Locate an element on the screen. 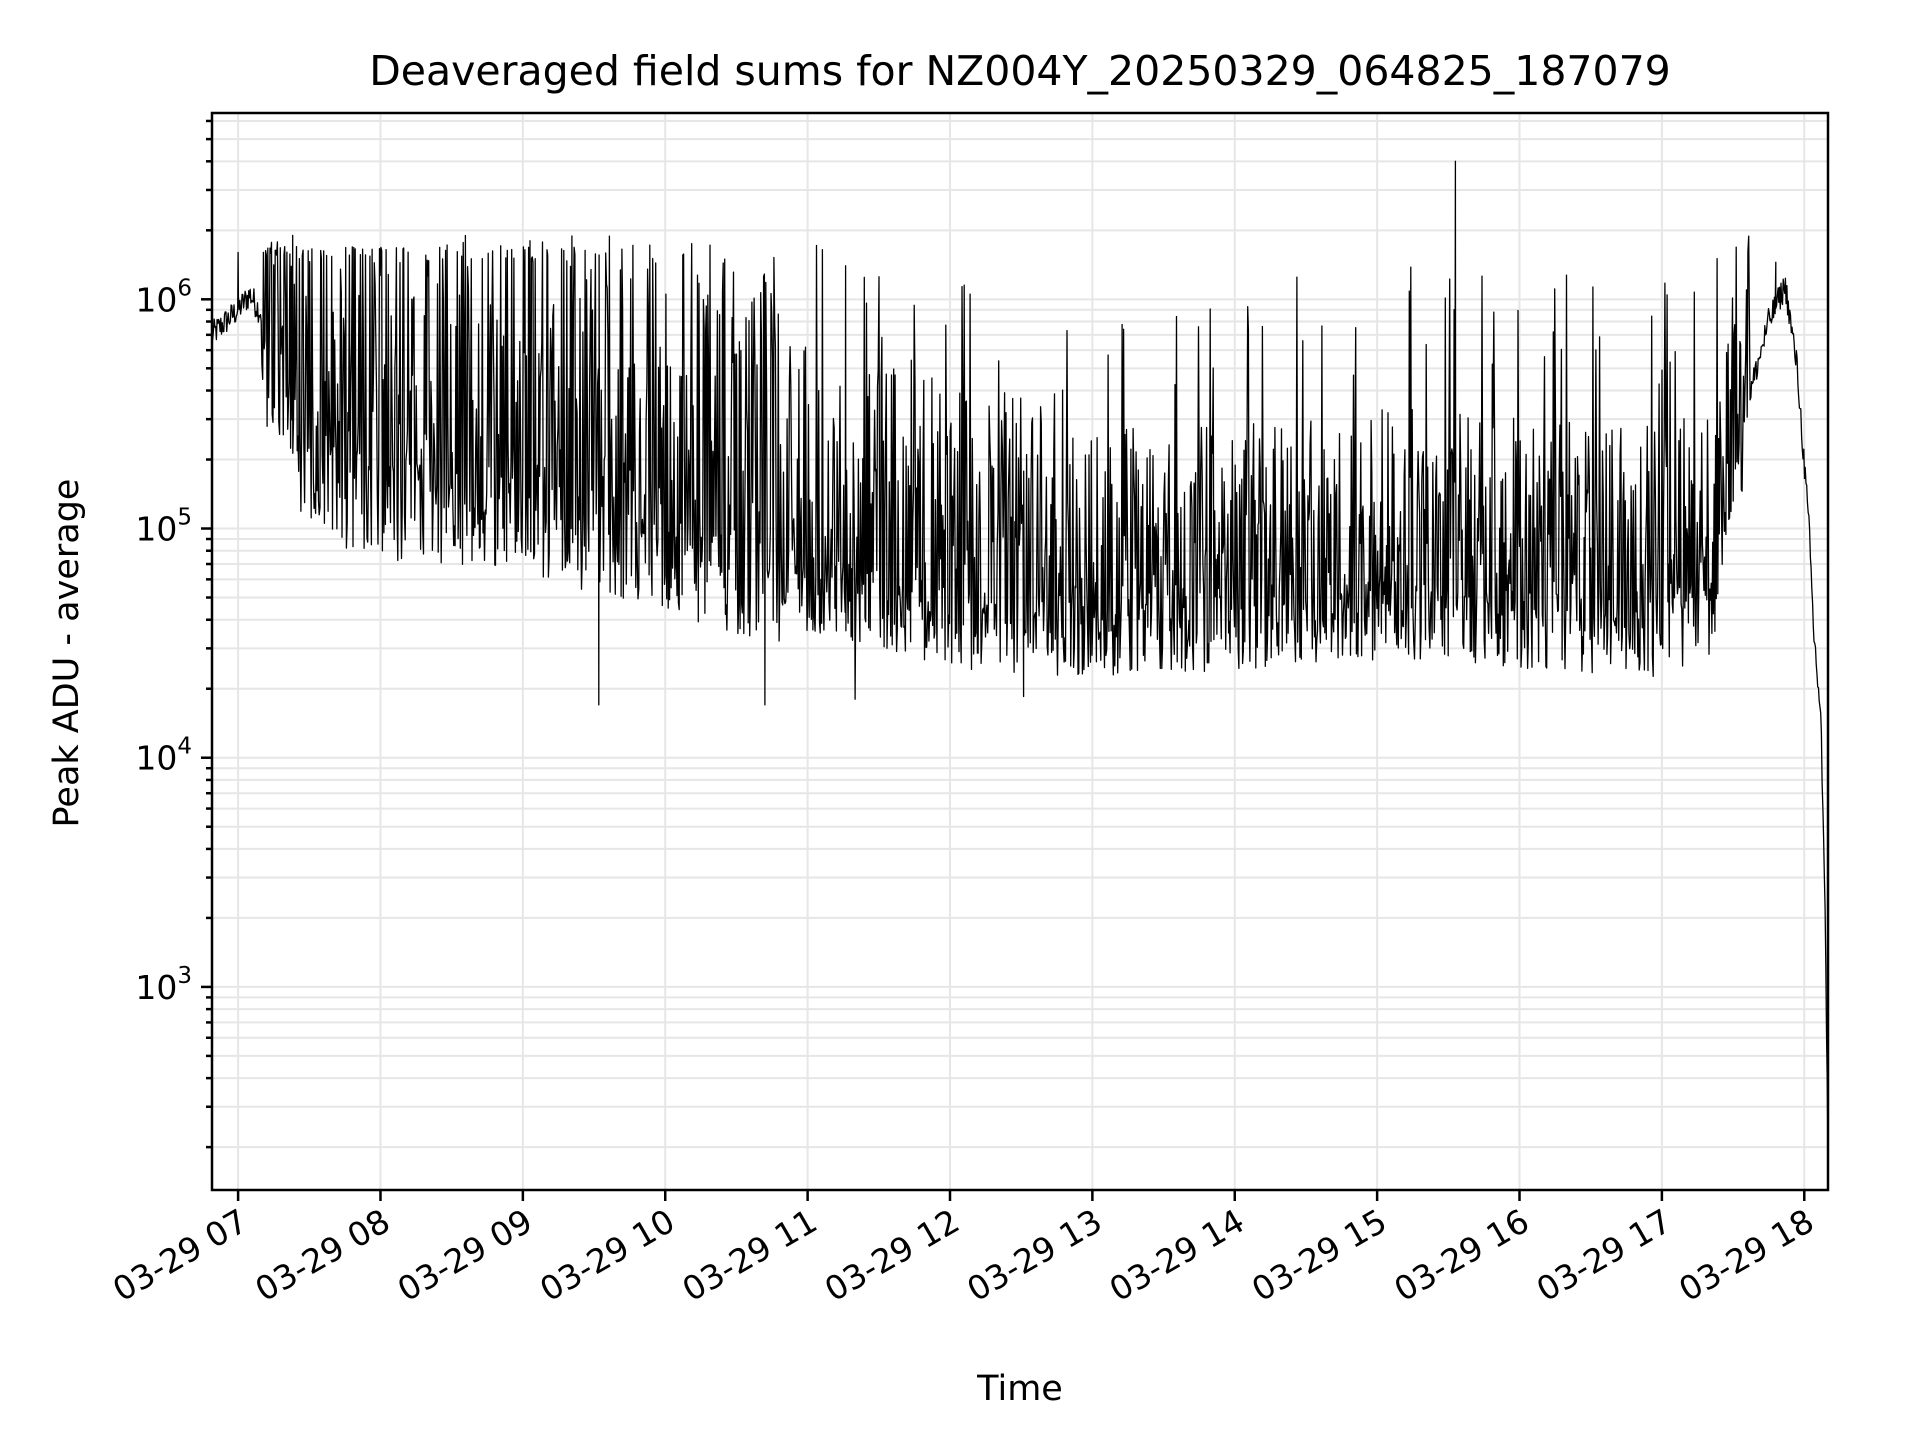  x-axis-label: Time is located at coordinates (1019, 1389).